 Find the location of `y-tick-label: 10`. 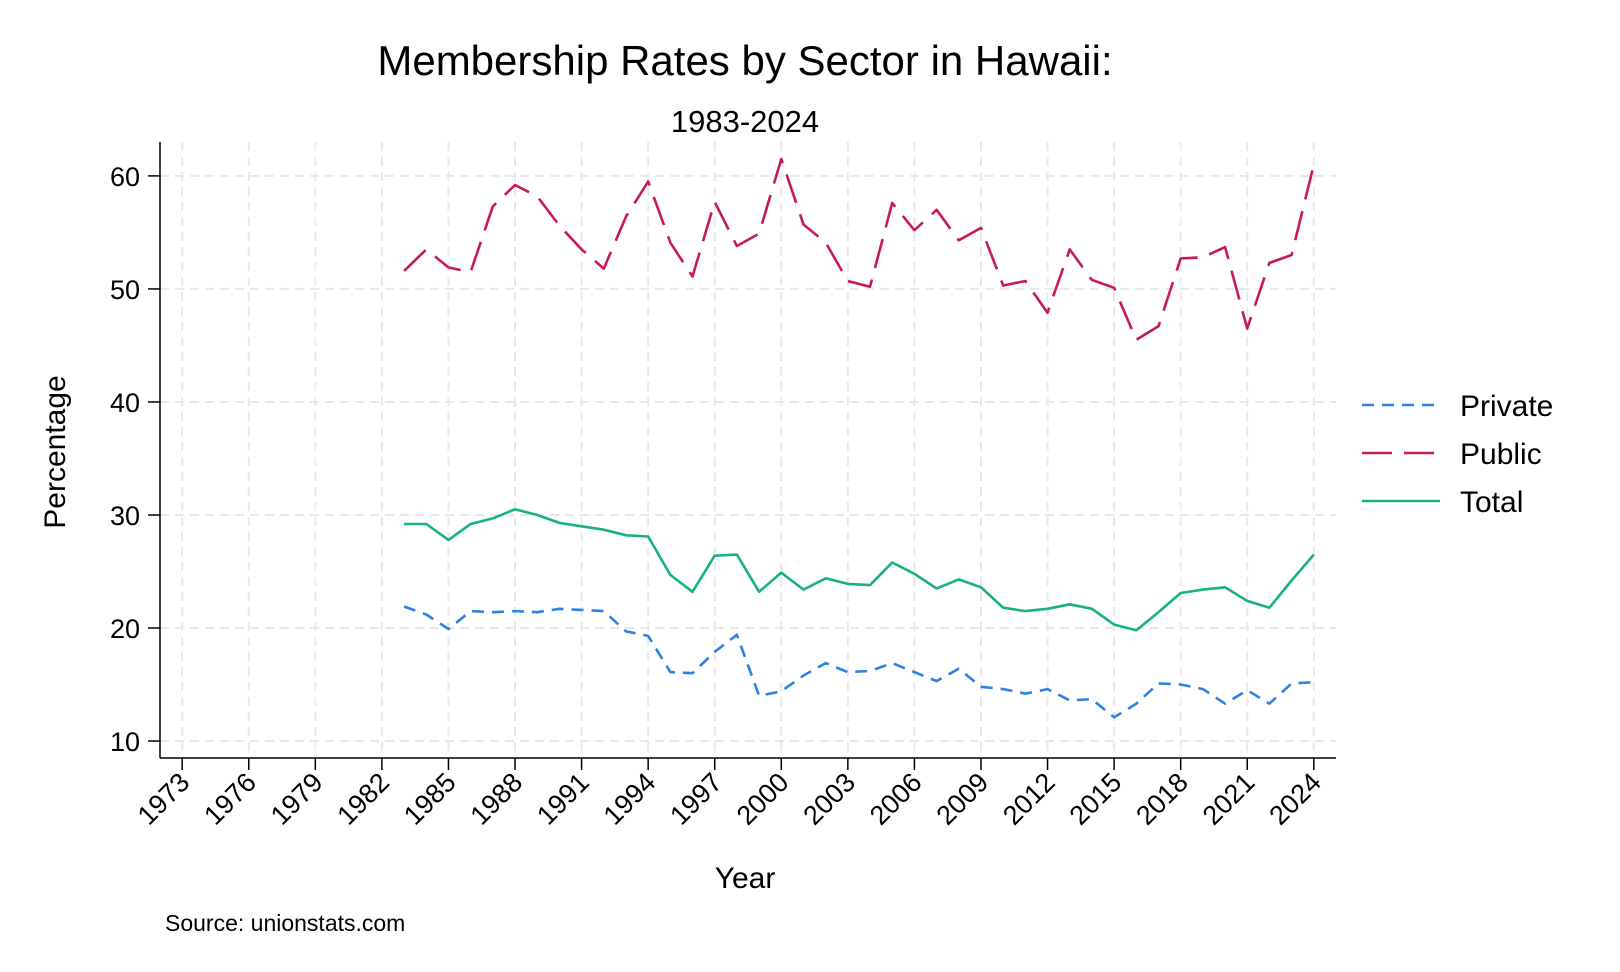

y-tick-label: 10 is located at coordinates (125, 742).